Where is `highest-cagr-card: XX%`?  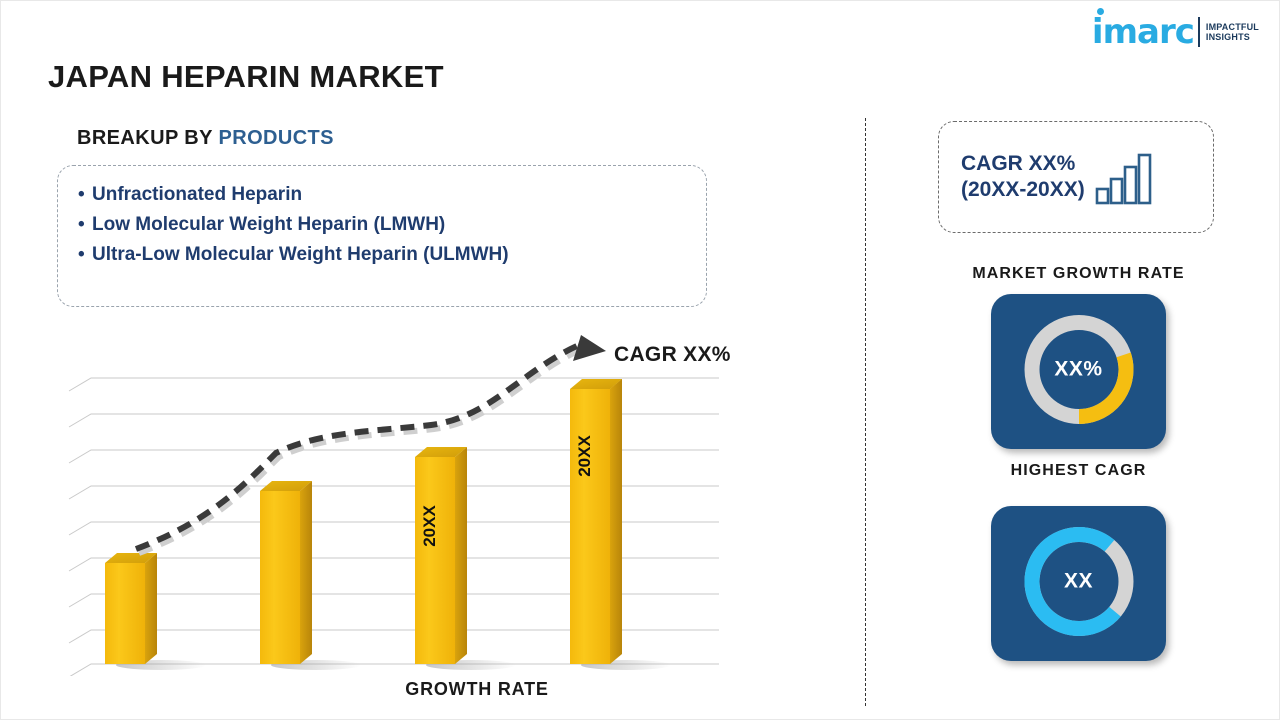
highest-cagr-card: XX% is located at coordinates (1078, 371).